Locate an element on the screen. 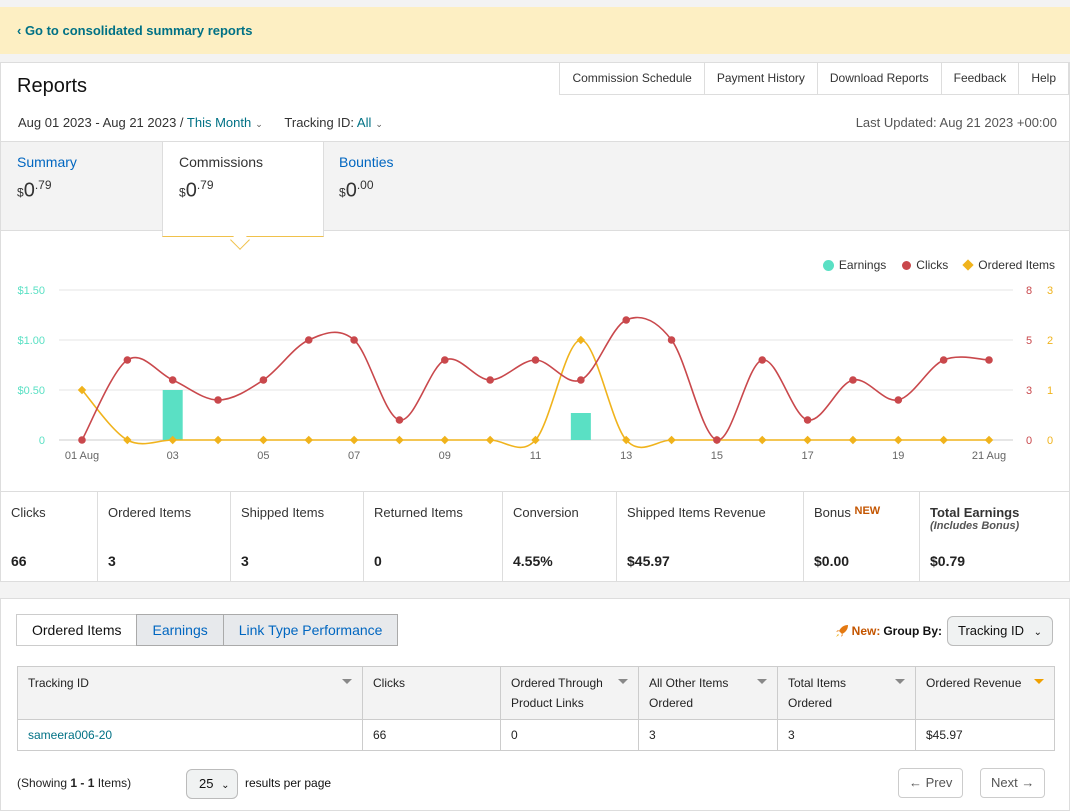 This screenshot has width=1070, height=811. earnings-dot-icon is located at coordinates (828, 265).